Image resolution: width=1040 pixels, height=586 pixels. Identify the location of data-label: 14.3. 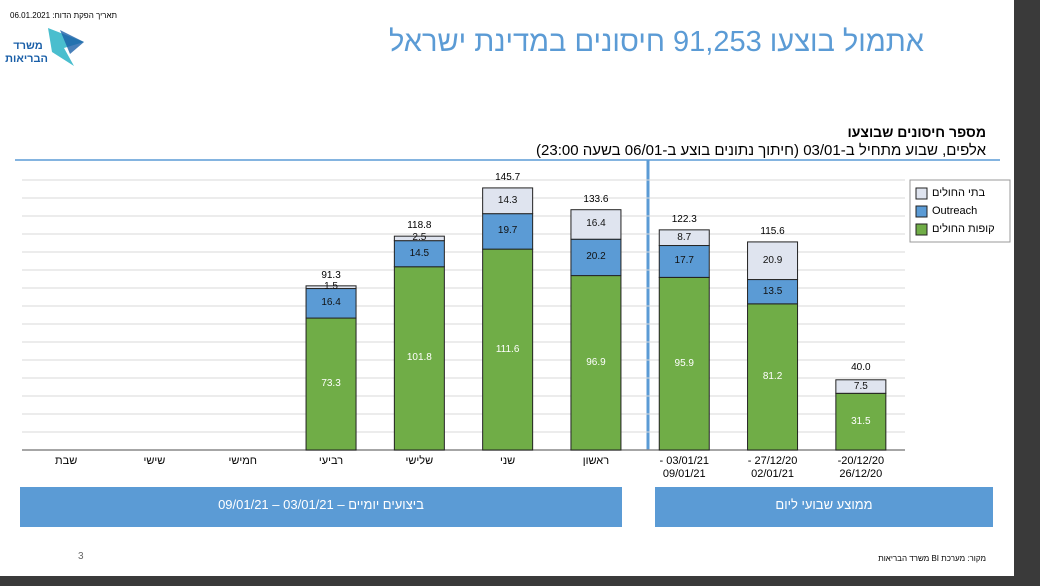
(507, 200).